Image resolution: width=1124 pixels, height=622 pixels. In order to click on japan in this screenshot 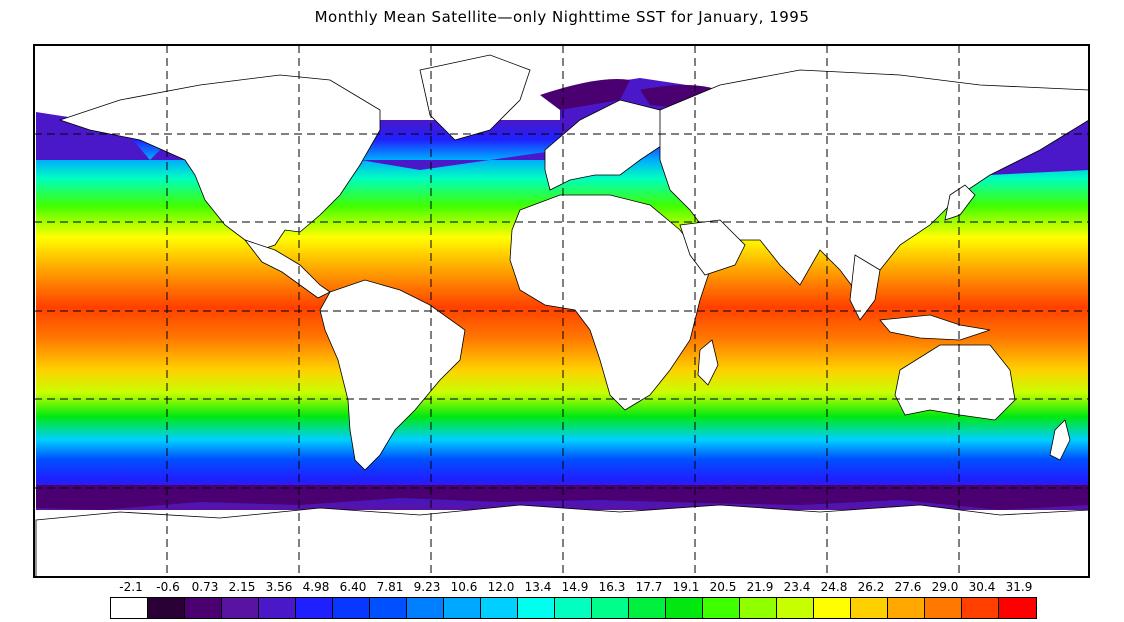, I will do `click(960, 202)`.